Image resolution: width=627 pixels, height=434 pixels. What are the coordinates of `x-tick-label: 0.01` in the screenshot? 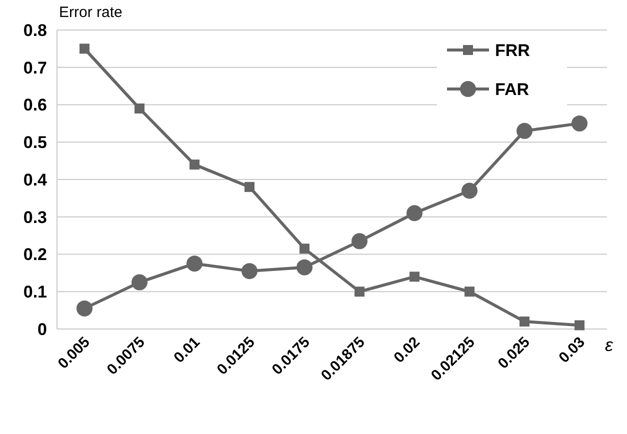 It's located at (187, 350).